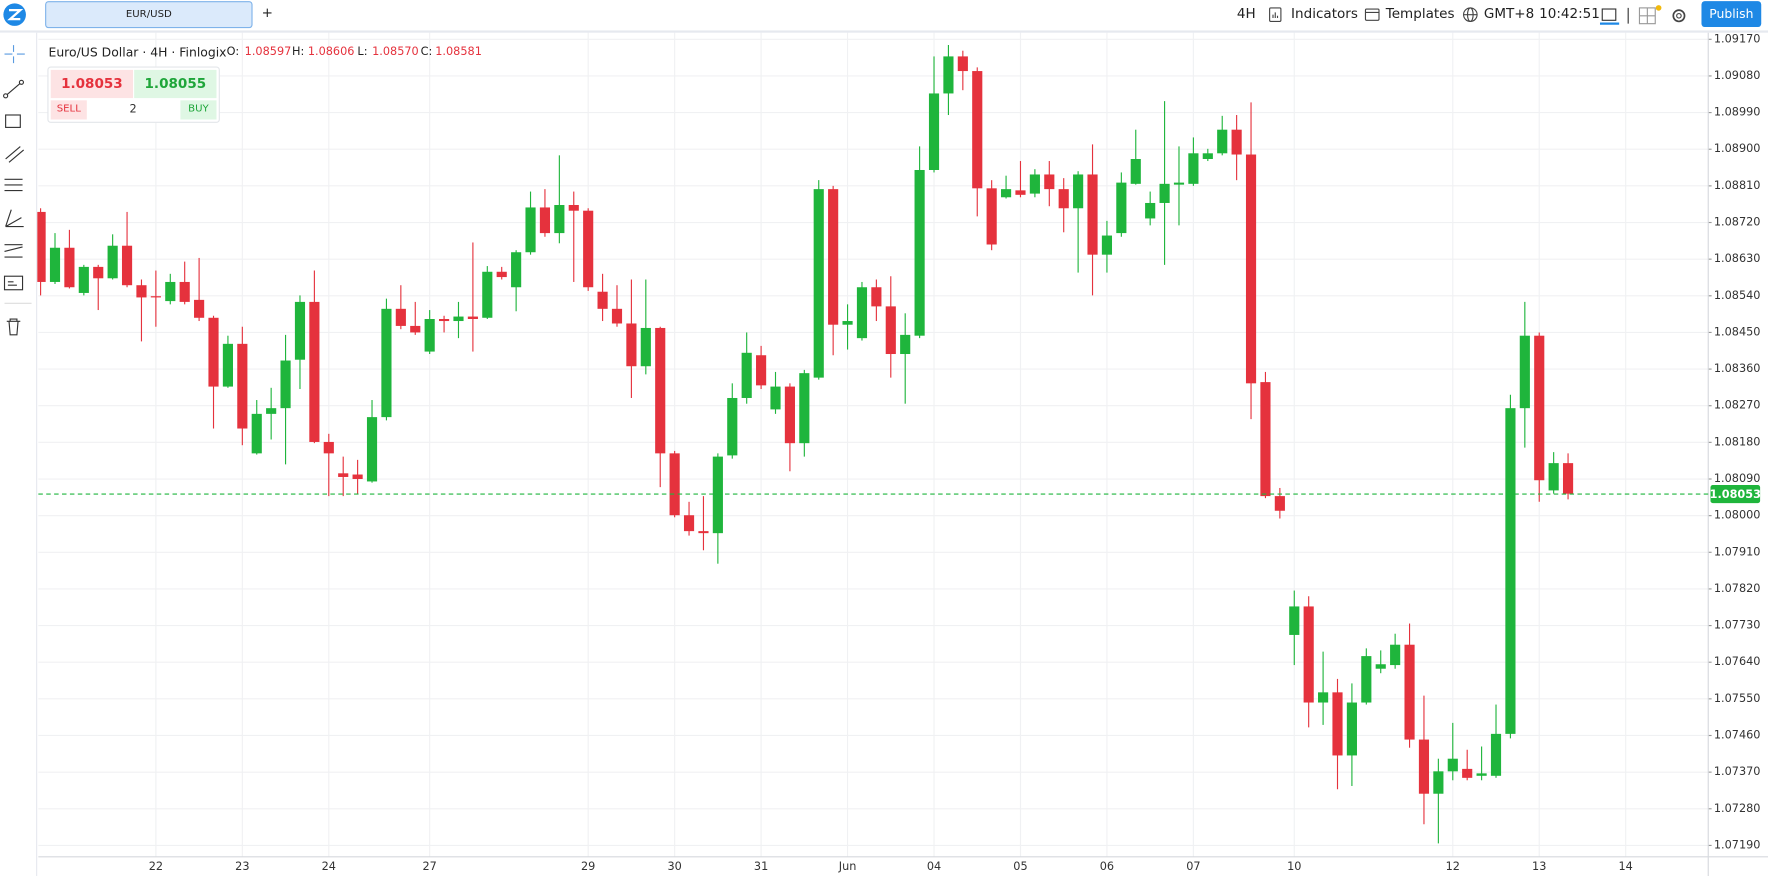 Image resolution: width=1768 pixels, height=876 pixels. Describe the element at coordinates (1420, 13) in the screenshot. I see `templates: Templates` at that location.